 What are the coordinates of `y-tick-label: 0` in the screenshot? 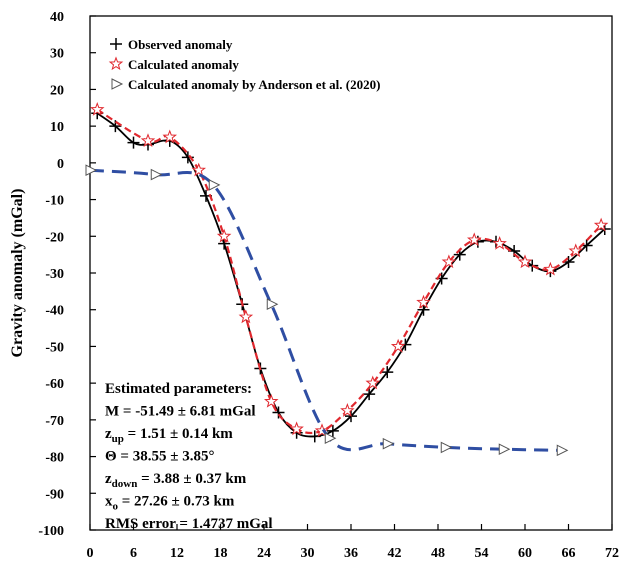 It's located at (60, 164).